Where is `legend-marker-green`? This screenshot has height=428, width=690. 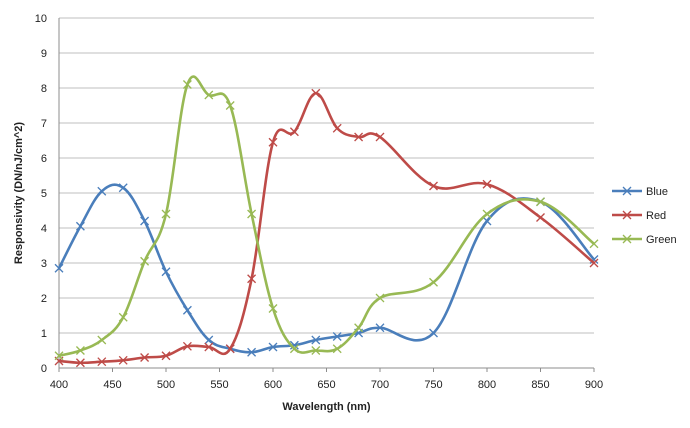 legend-marker-green is located at coordinates (627, 239).